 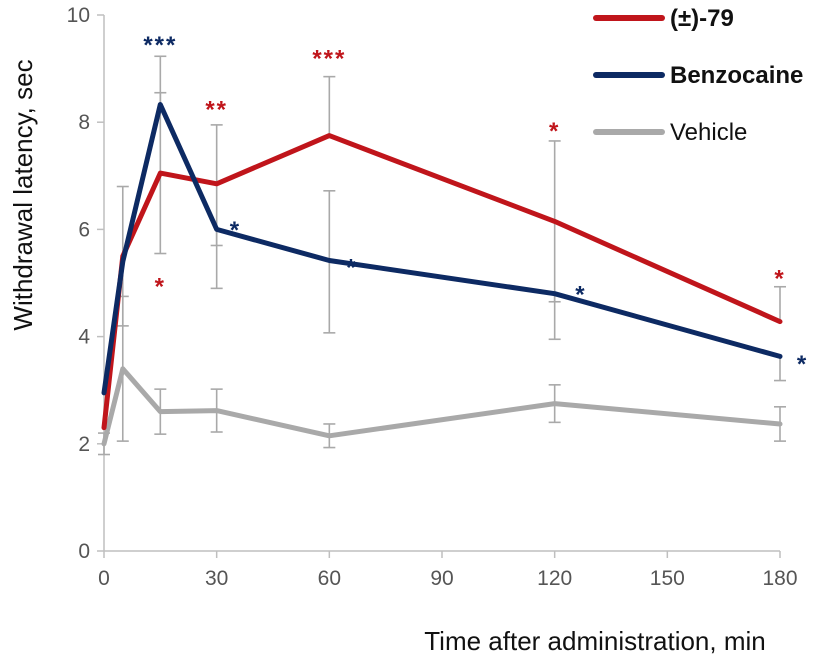 What do you see at coordinates (779, 578) in the screenshot?
I see `x-tick-label: 180` at bounding box center [779, 578].